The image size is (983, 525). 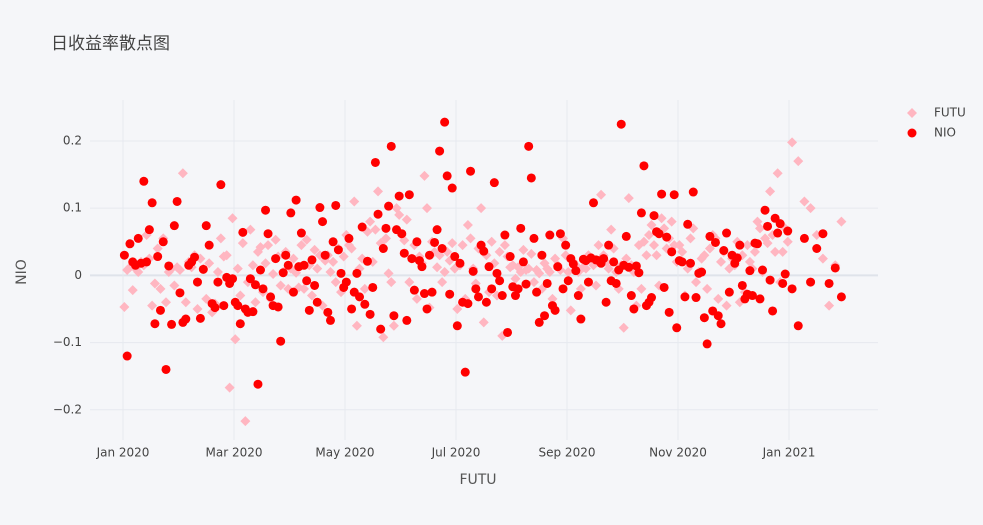 I want to click on y-axis-title: NIO, so click(x=22, y=272).